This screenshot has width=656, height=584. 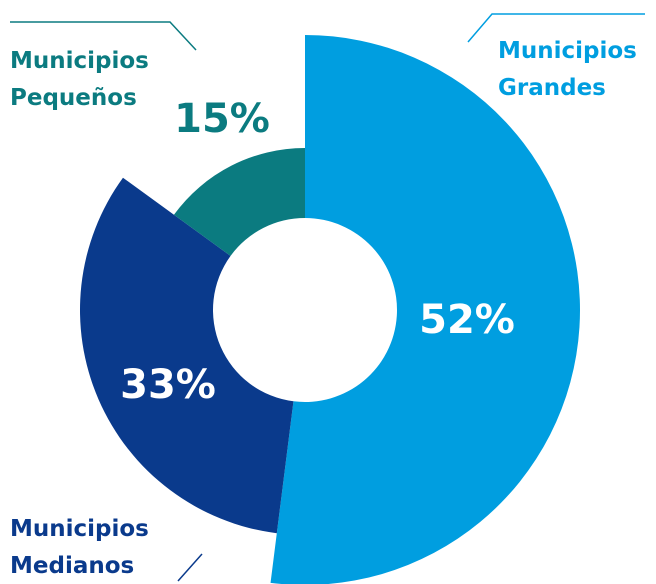 I want to click on category-label: Municipios Pequeños, so click(x=79, y=79).